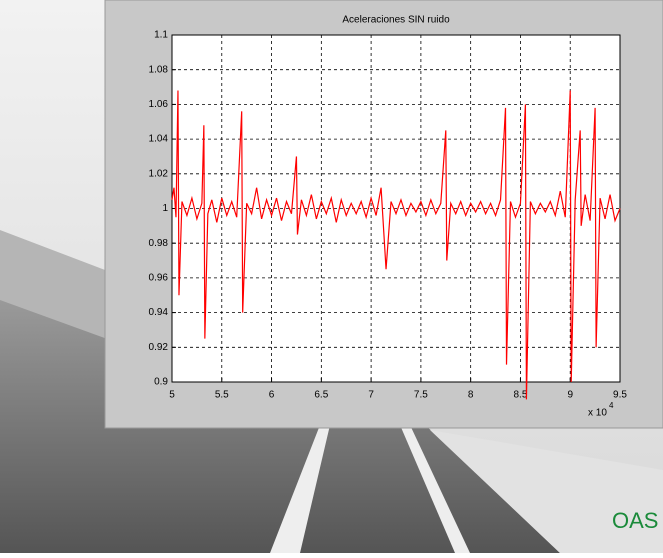 This screenshot has width=663, height=558. What do you see at coordinates (321, 395) in the screenshot?
I see `x-tick-label: 6.5` at bounding box center [321, 395].